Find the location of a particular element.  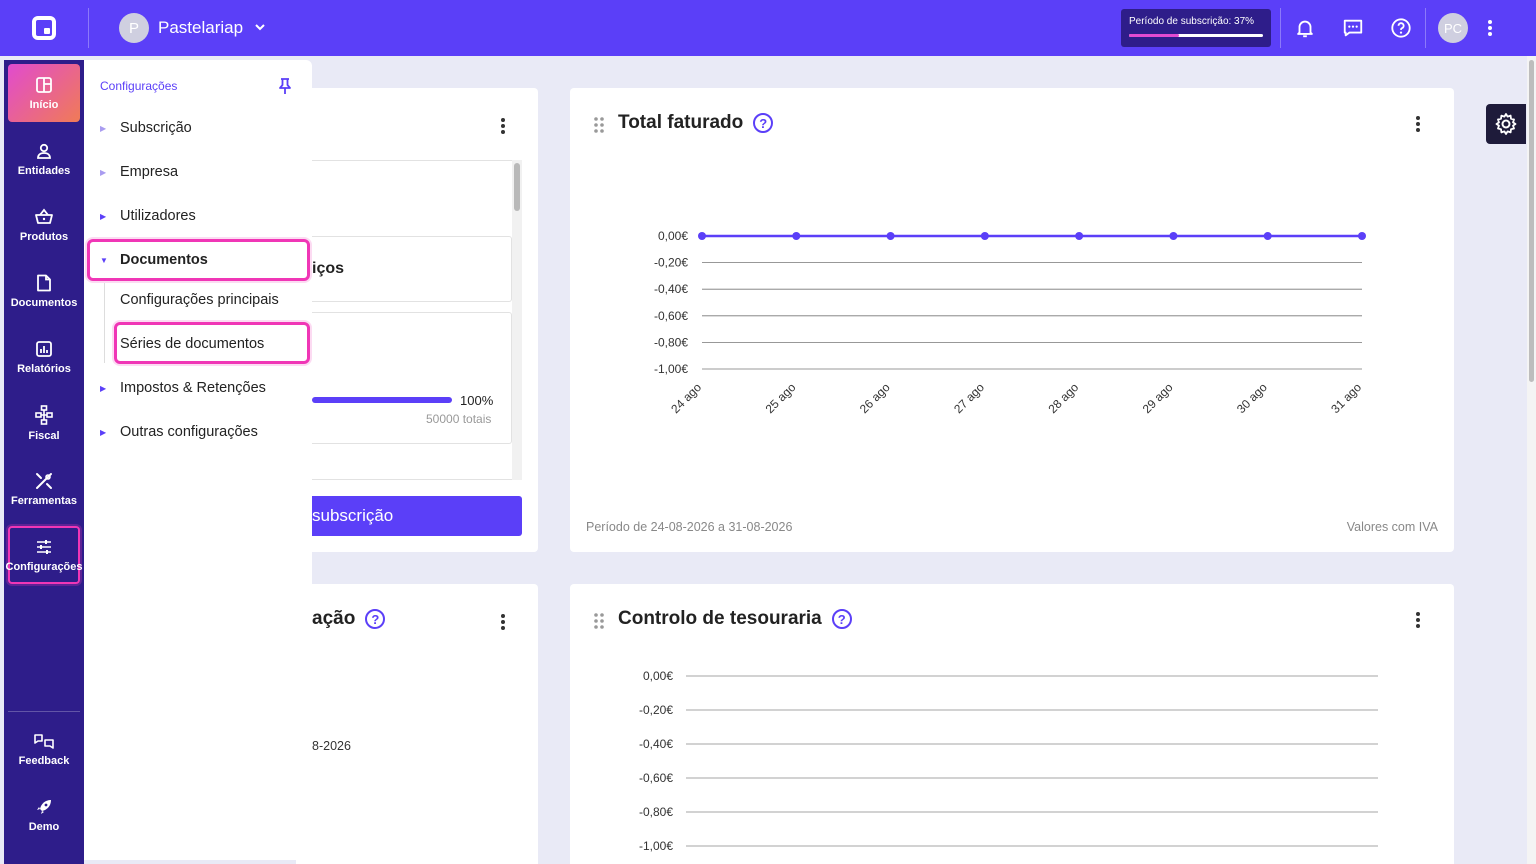

company-selector: P Pastelariap is located at coordinates (193, 28).